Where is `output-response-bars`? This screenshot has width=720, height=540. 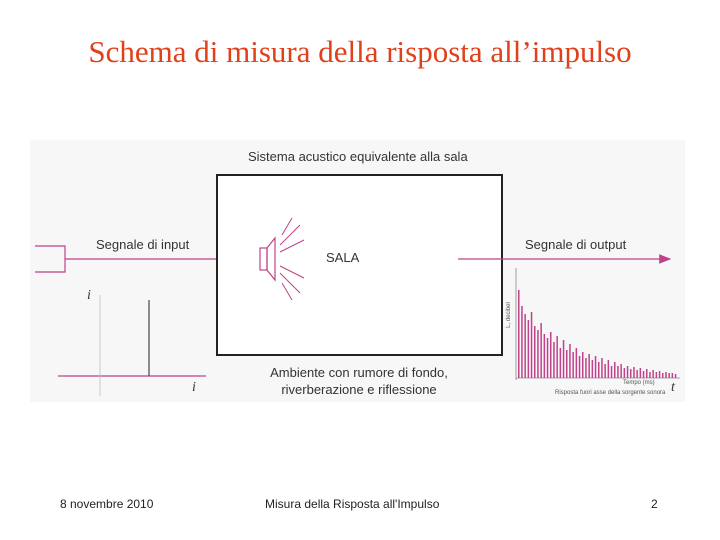
output-response-bars is located at coordinates (597, 334).